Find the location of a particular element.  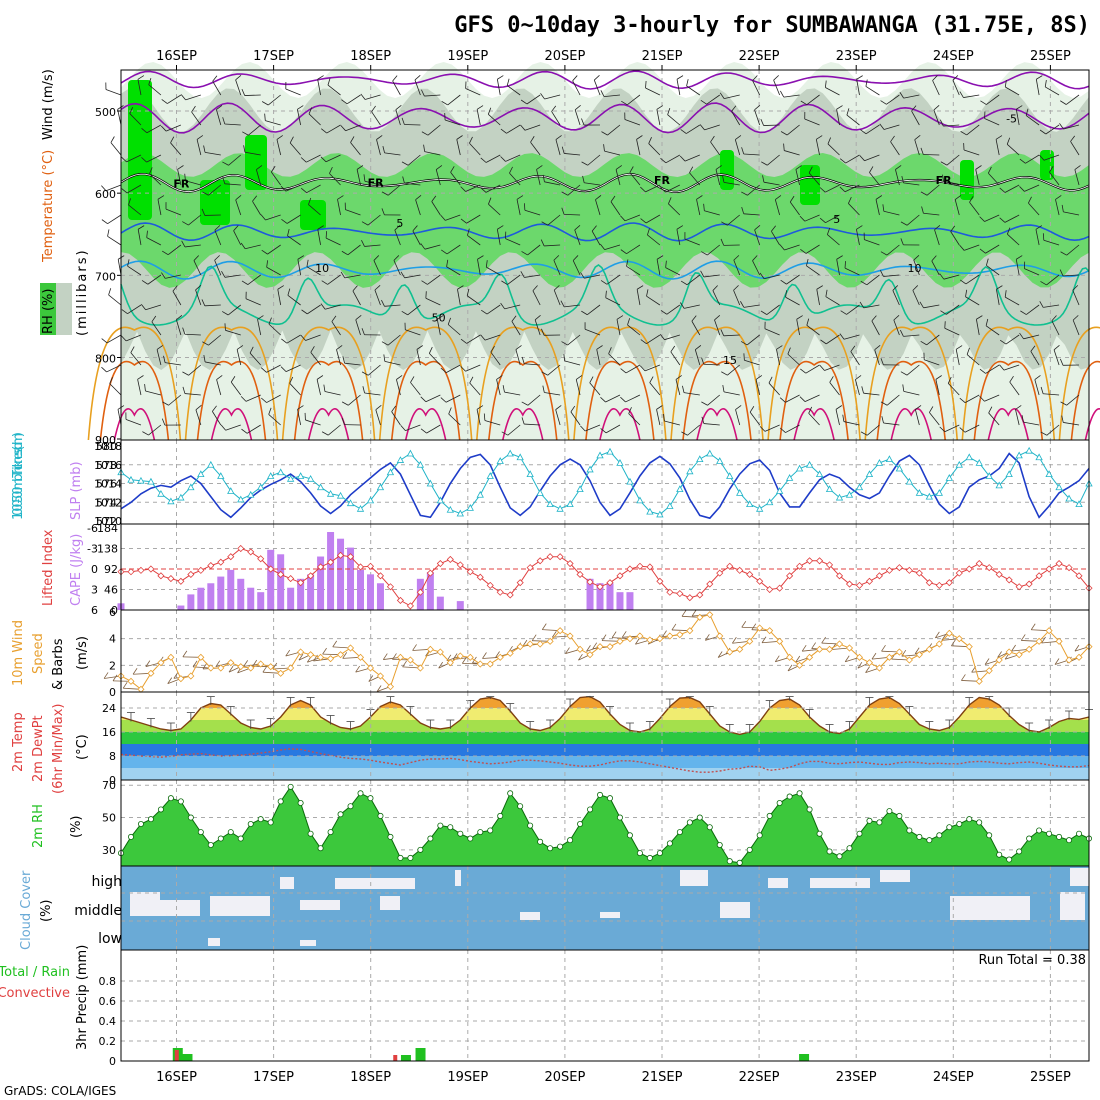

date-label-top: 21SEP is located at coordinates (662, 56).